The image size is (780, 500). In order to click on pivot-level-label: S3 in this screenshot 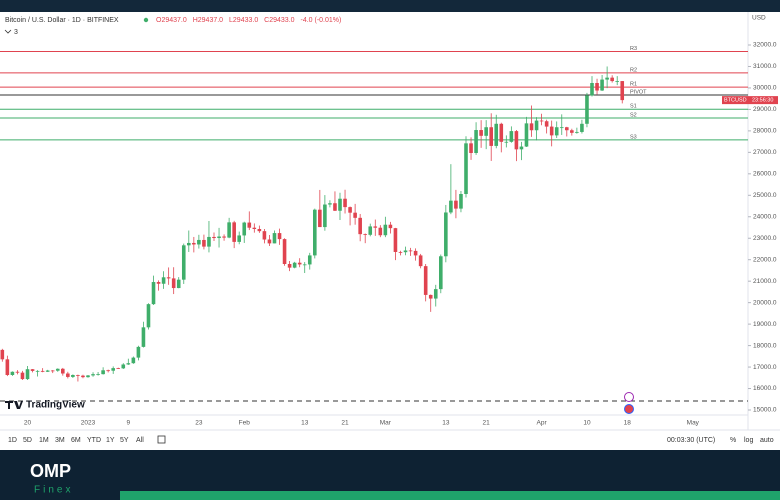, I will do `click(633, 137)`.